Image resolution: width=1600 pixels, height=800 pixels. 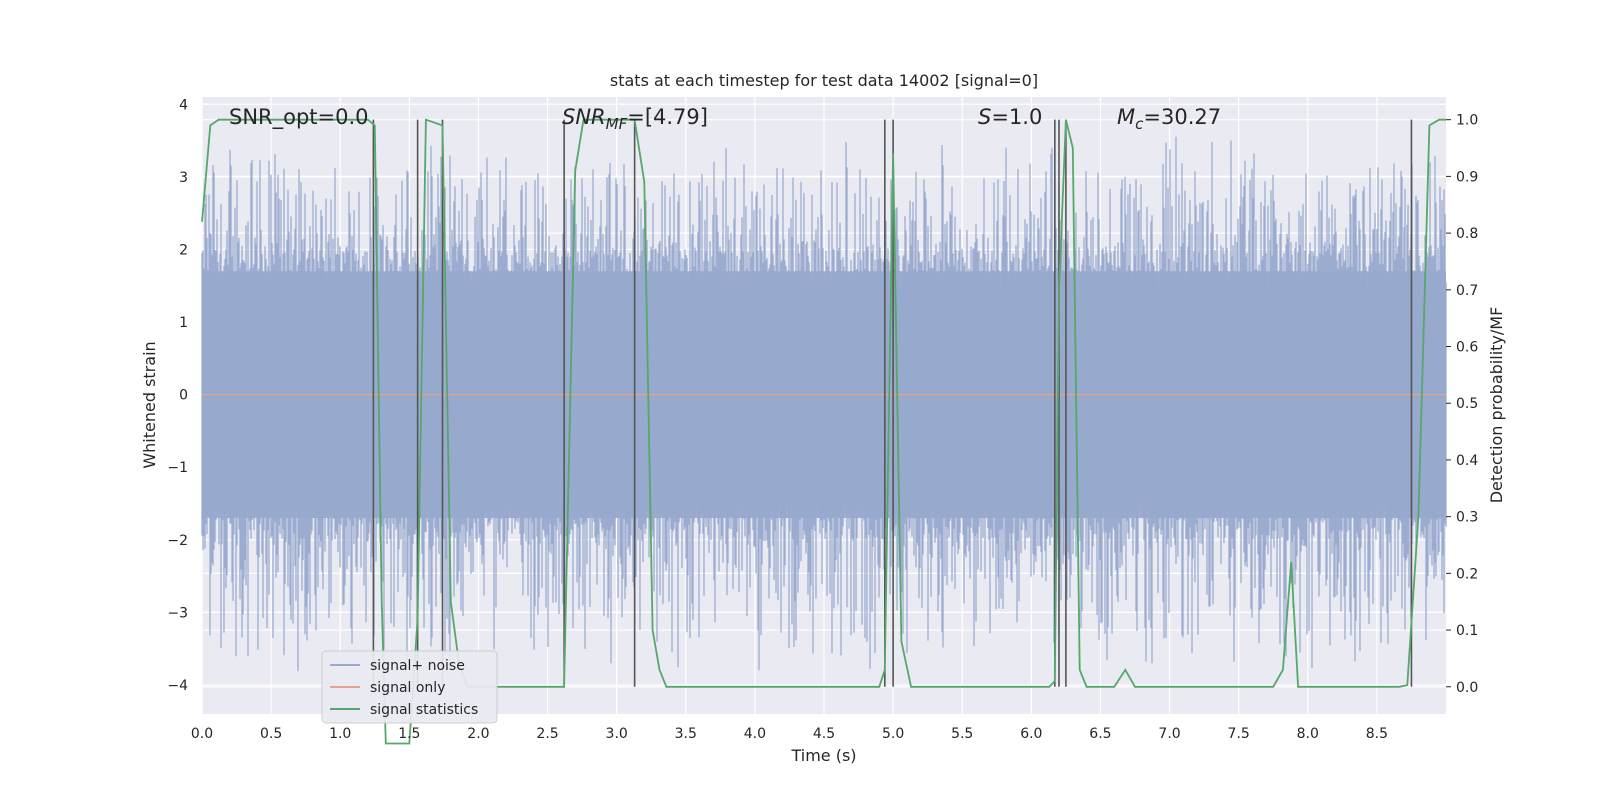 I want to click on x-tick-label: 4.0, so click(x=755, y=734).